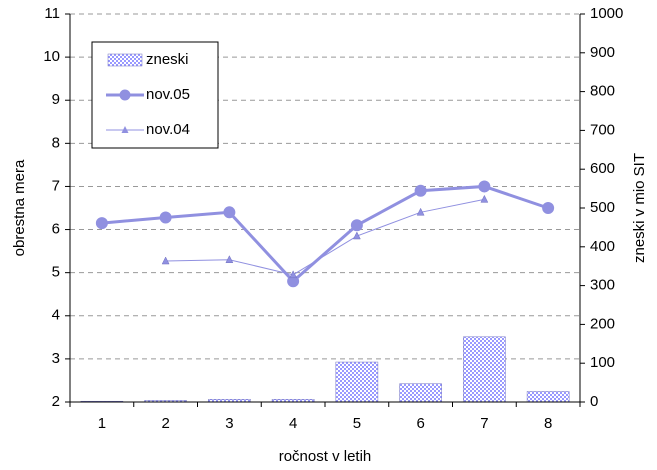 Image resolution: width=657 pixels, height=470 pixels. I want to click on x-tick-label: 7, so click(484, 423).